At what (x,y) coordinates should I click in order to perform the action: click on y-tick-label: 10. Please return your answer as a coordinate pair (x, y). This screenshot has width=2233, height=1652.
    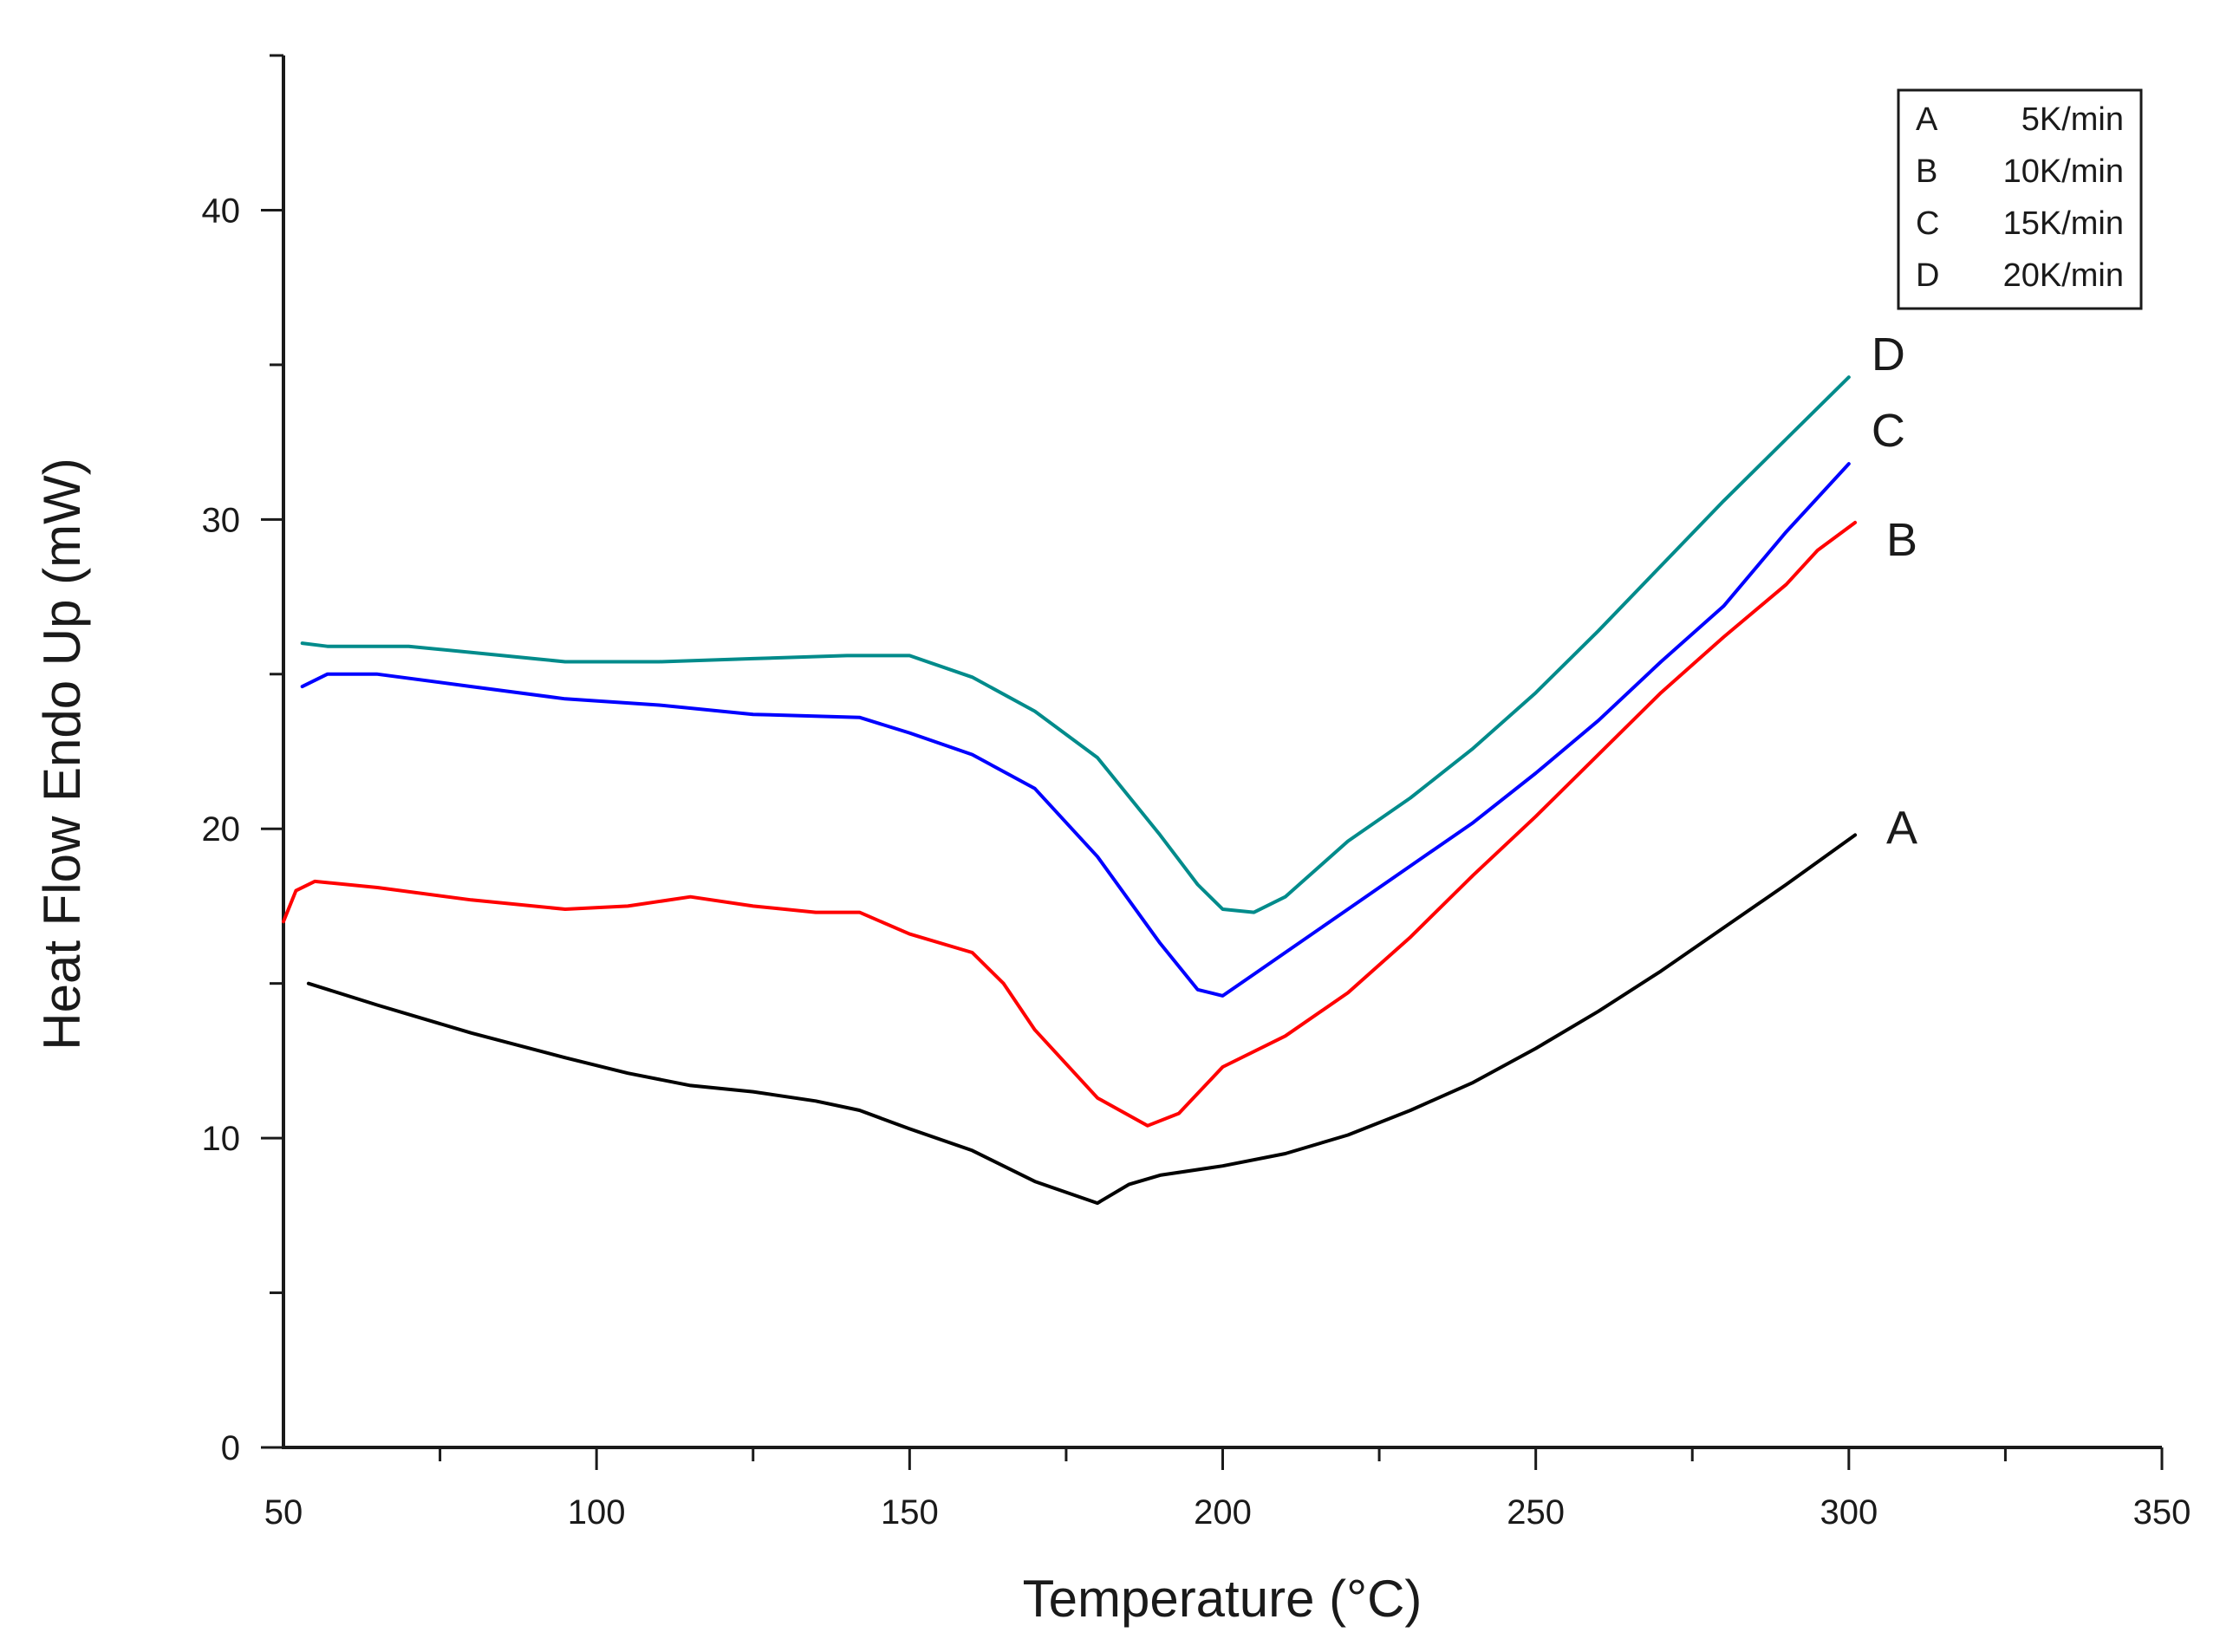
    Looking at the image, I should click on (221, 1139).